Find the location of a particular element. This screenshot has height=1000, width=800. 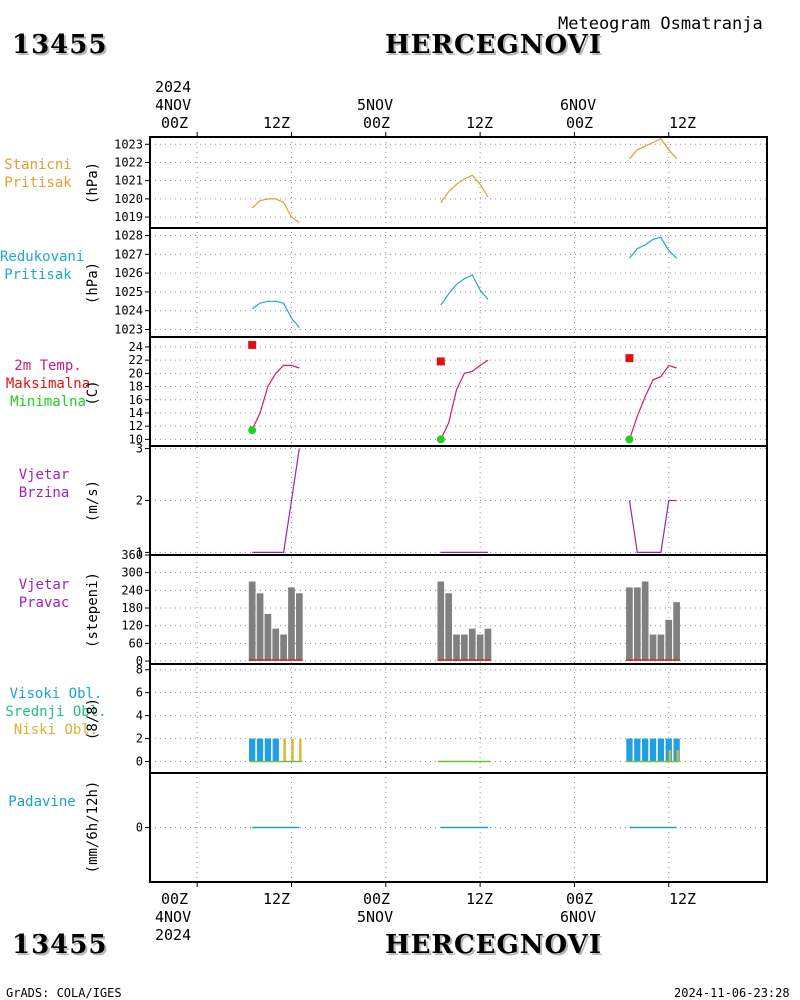

top-tick-label-5: 00Z is located at coordinates (580, 123).